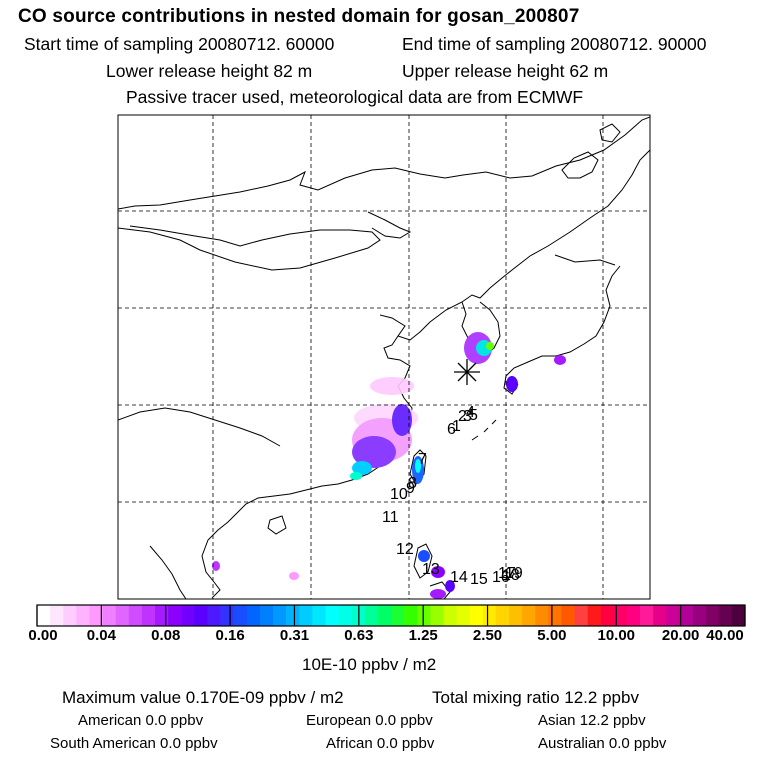 The image size is (768, 768). What do you see at coordinates (487, 635) in the screenshot?
I see `colorbar-tick-label: 2.50` at bounding box center [487, 635].